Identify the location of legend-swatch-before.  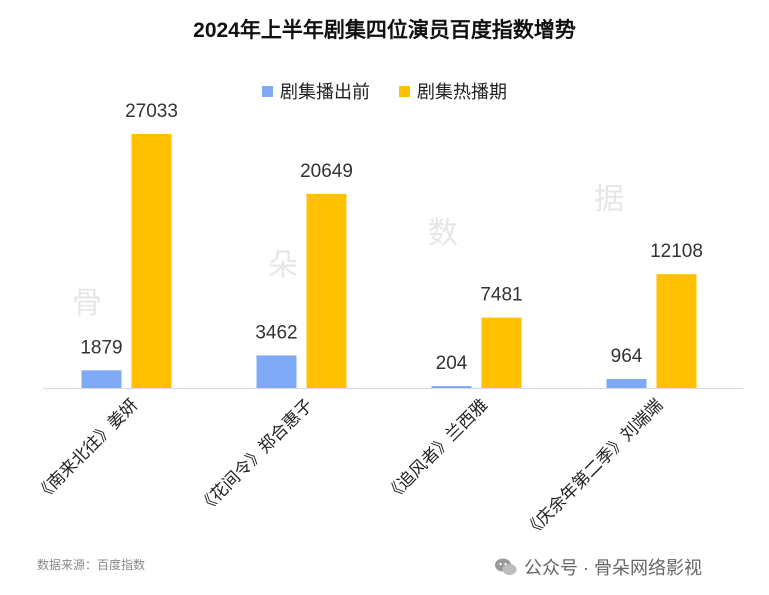
(267, 91).